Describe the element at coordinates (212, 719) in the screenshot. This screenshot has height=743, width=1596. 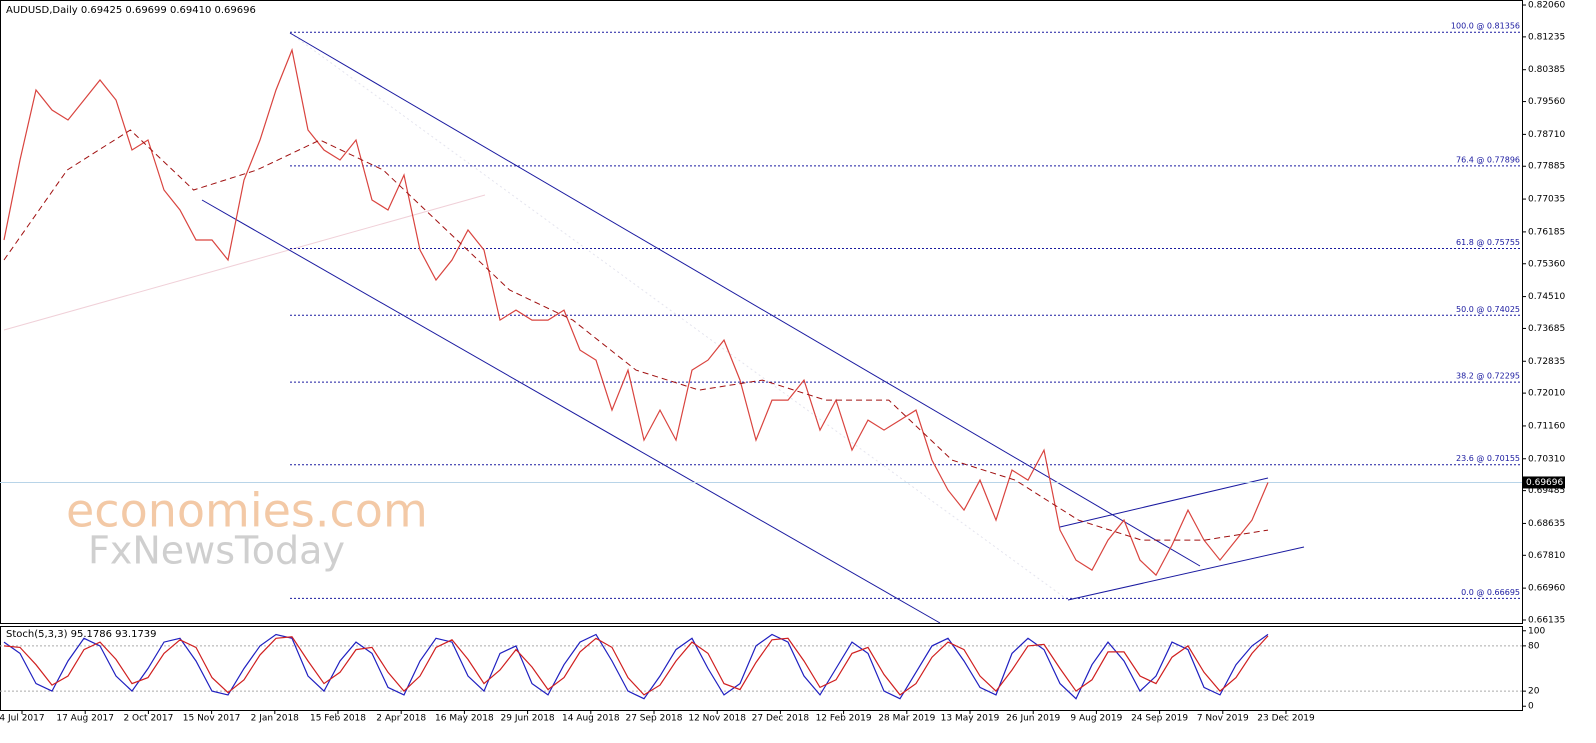
I see `x-tick-label: 15 Nov 2017` at that location.